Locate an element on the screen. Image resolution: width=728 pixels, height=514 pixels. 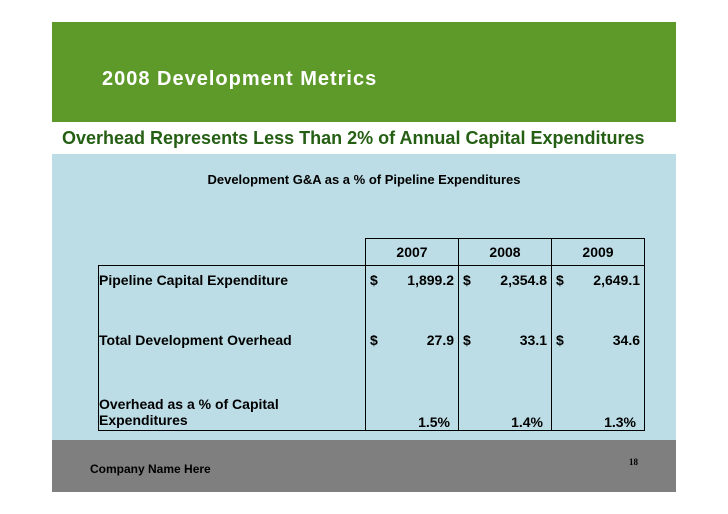
cell-value: 34.6 is located at coordinates (626, 340).